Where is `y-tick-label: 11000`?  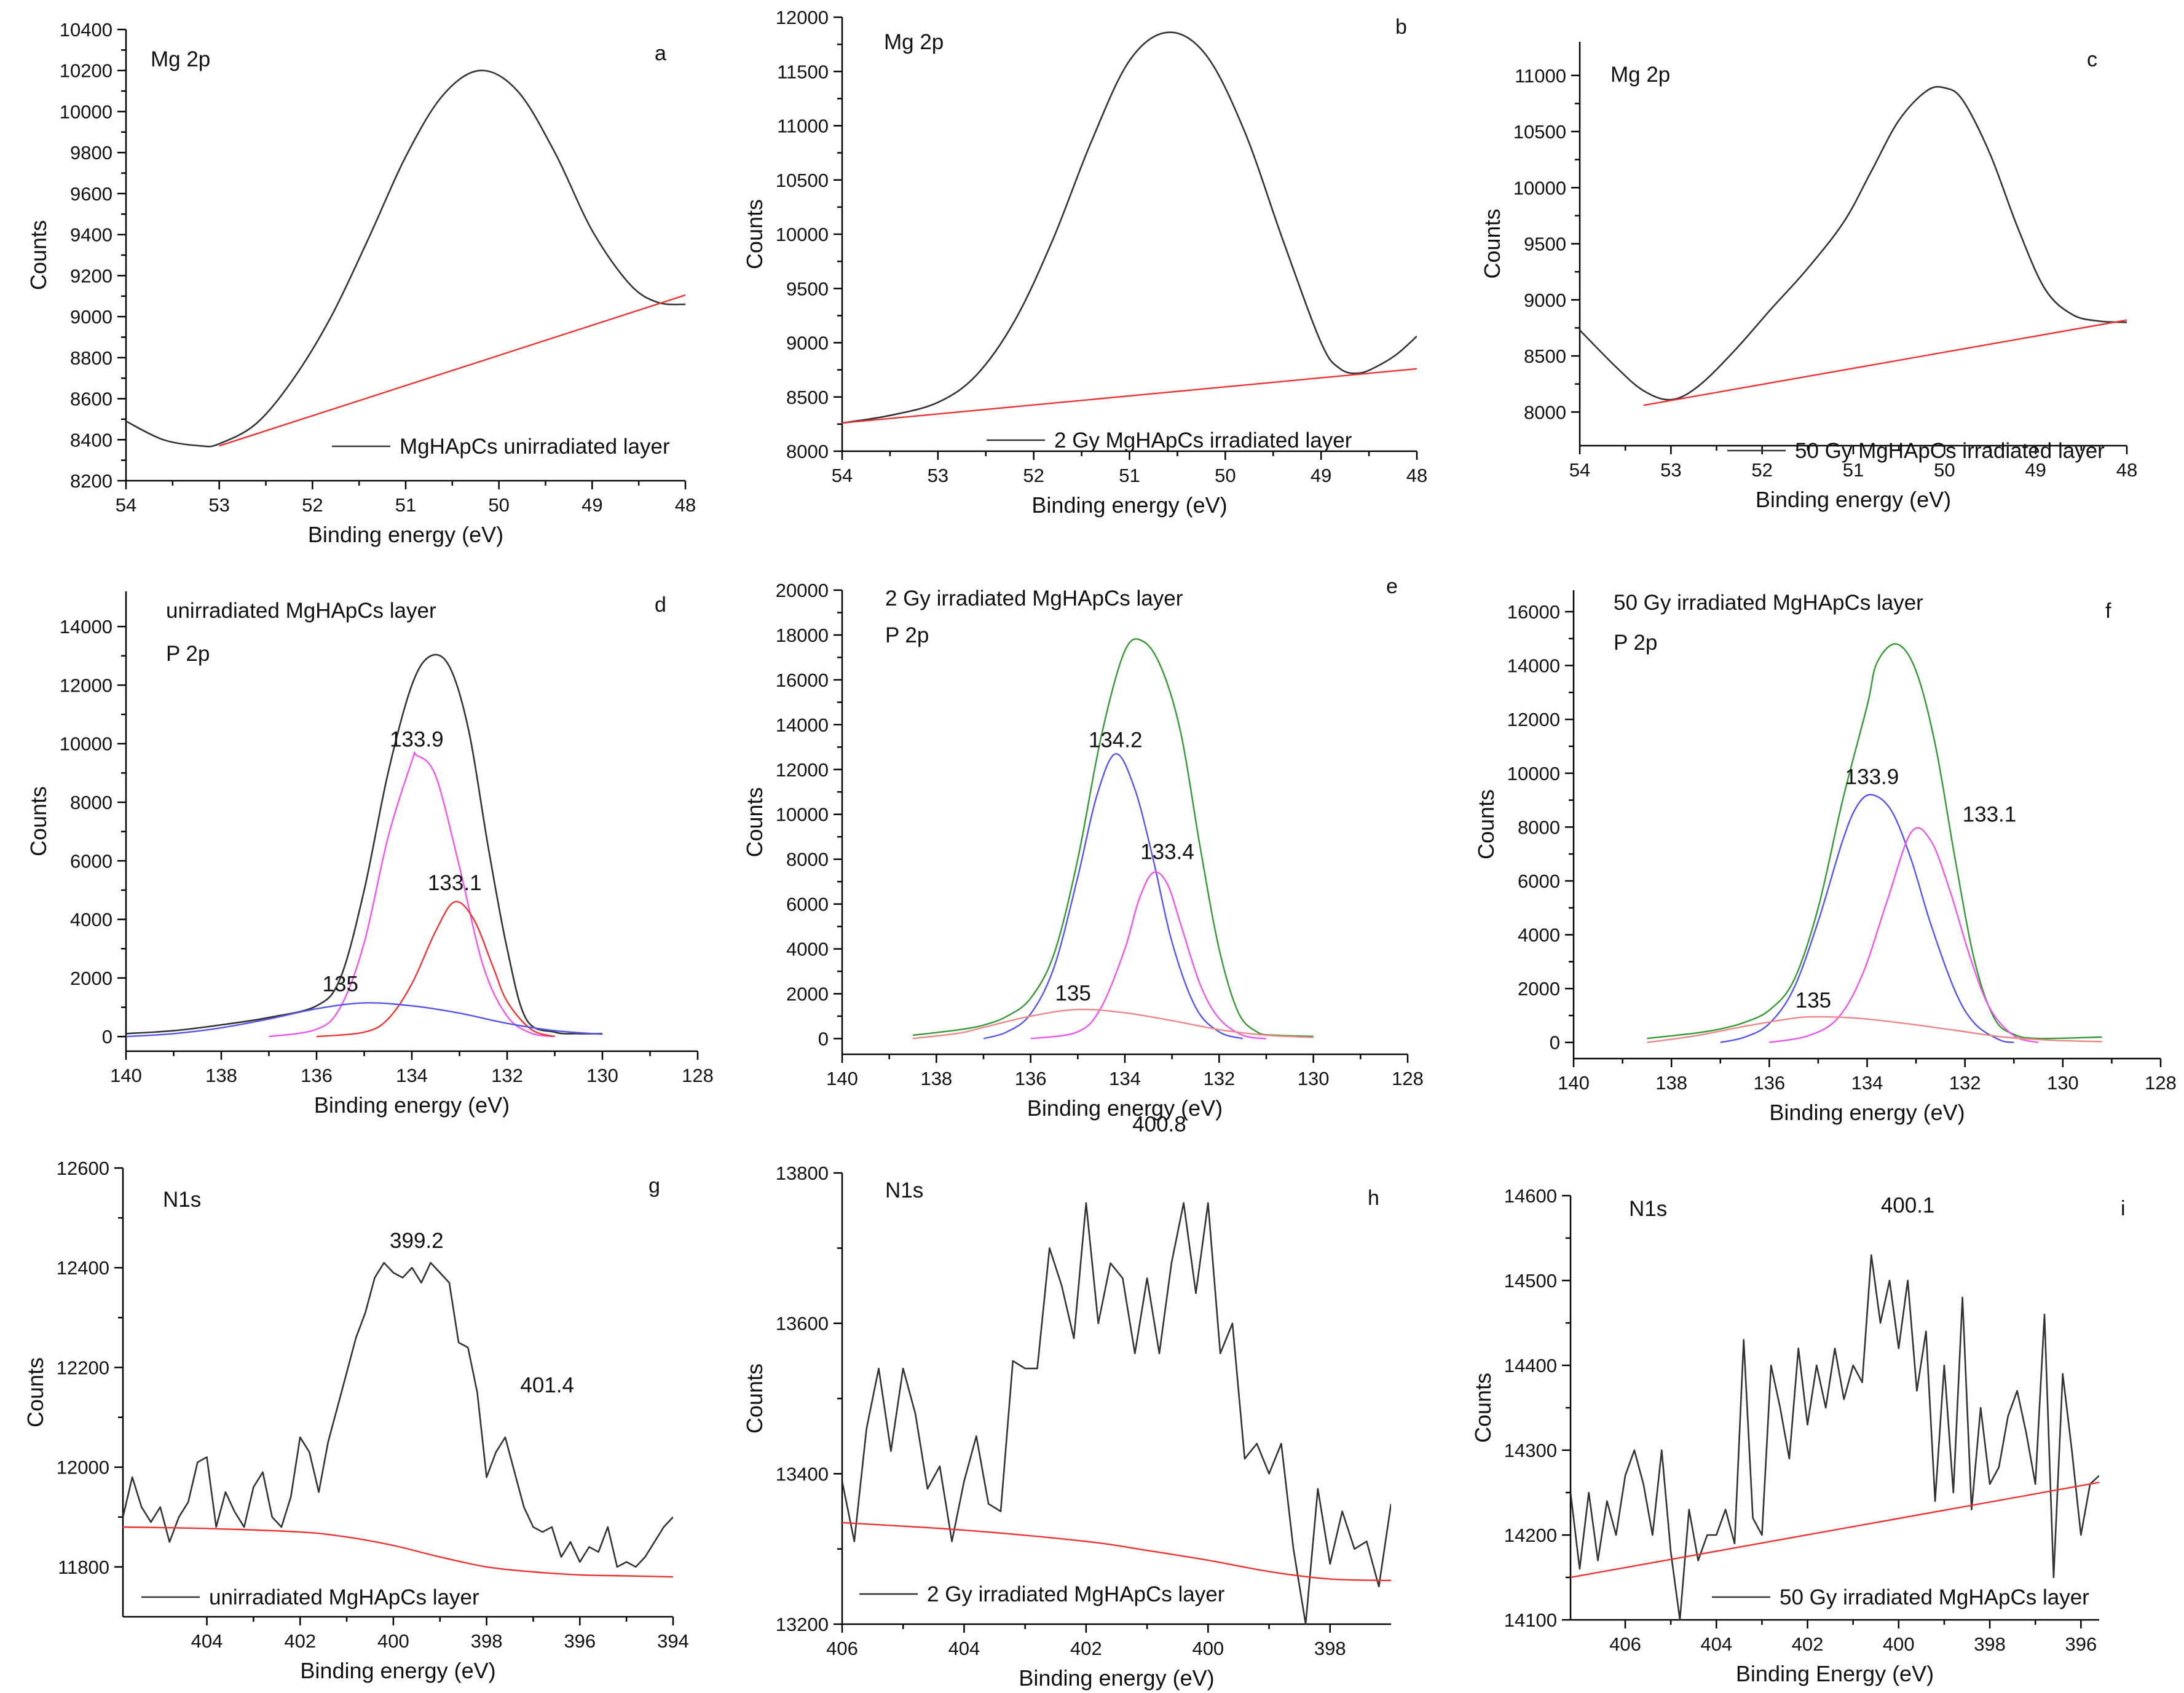 y-tick-label: 11000 is located at coordinates (803, 126).